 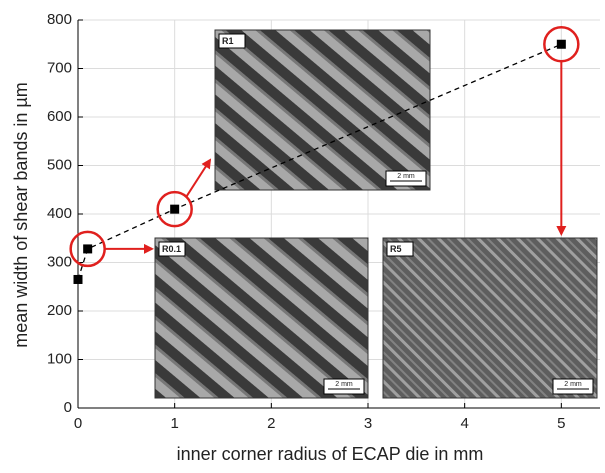 I want to click on inset-label: R5, so click(x=396, y=249).